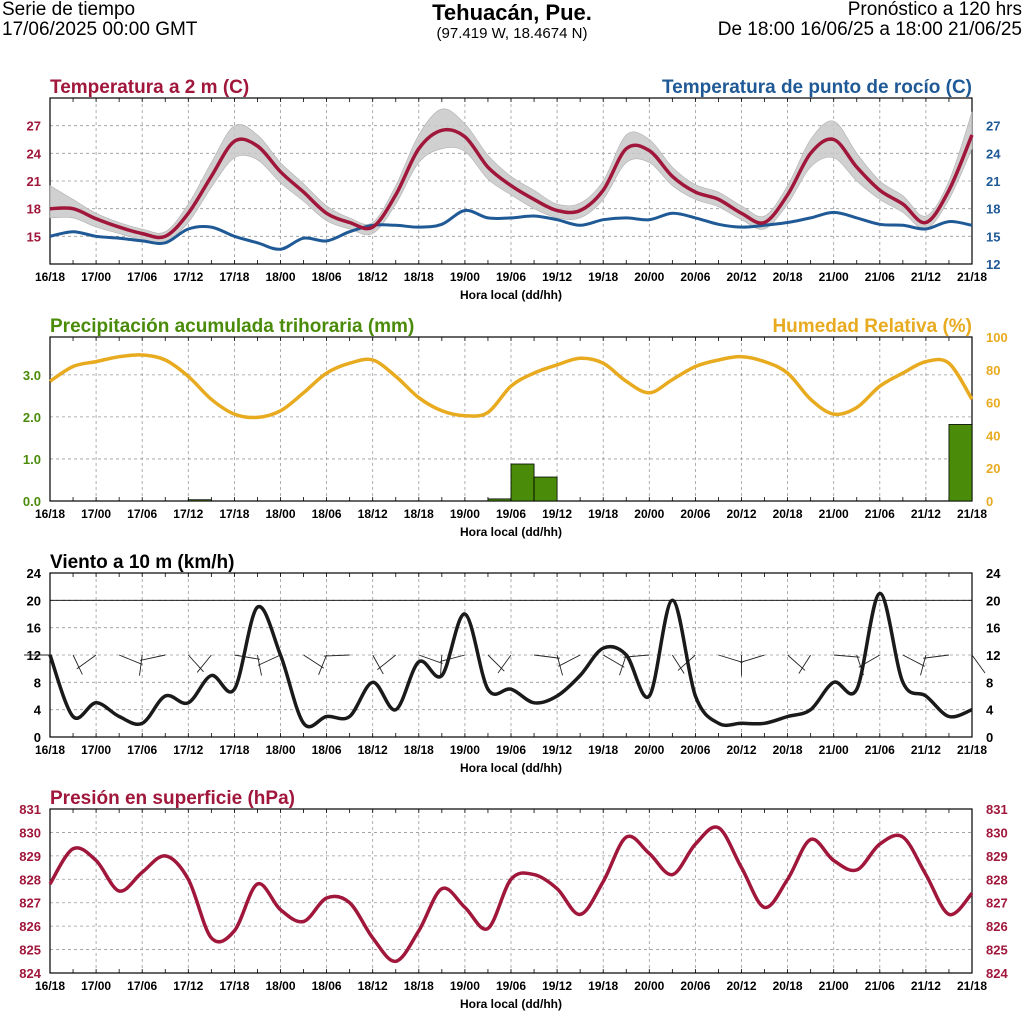  What do you see at coordinates (142, 562) in the screenshot?
I see `panel-title: Viento a 10 m (km/h)` at bounding box center [142, 562].